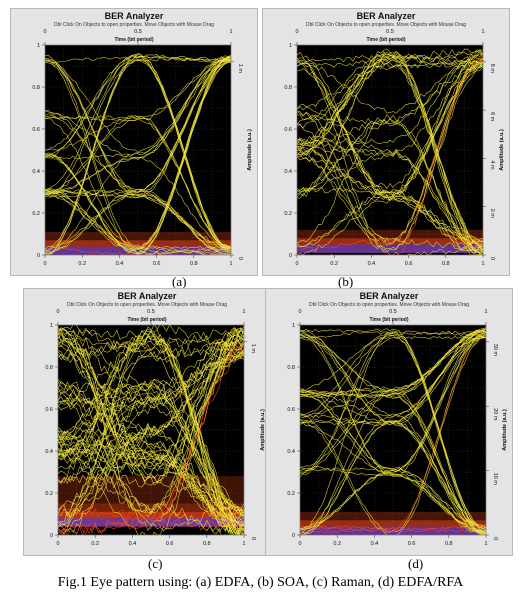  What do you see at coordinates (409, 264) in the screenshot?
I see `x-tick-label: 0.6` at bounding box center [409, 264].